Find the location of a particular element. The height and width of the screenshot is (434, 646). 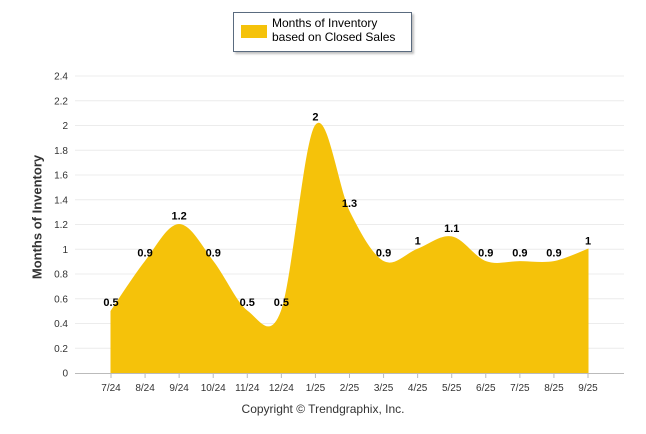

y-tick-label: 1.6 is located at coordinates (61, 176).